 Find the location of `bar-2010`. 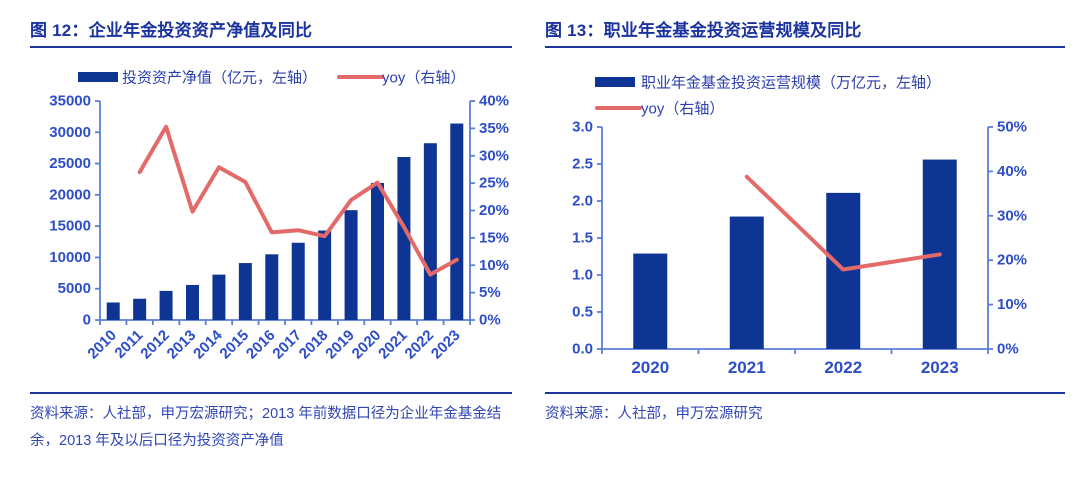

bar-2010 is located at coordinates (113, 311).